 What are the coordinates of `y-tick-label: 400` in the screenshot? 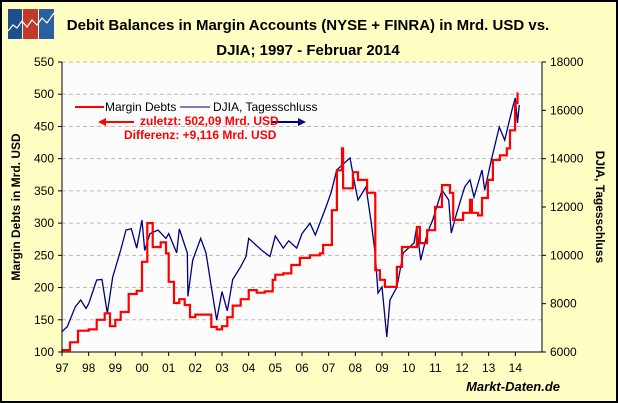 It's located at (44, 159).